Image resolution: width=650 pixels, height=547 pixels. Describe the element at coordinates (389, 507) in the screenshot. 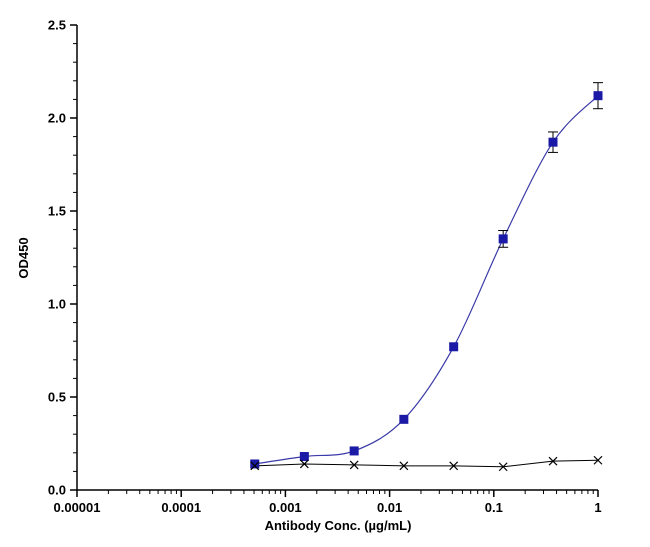

I see `x-tick-label: 0.01` at that location.